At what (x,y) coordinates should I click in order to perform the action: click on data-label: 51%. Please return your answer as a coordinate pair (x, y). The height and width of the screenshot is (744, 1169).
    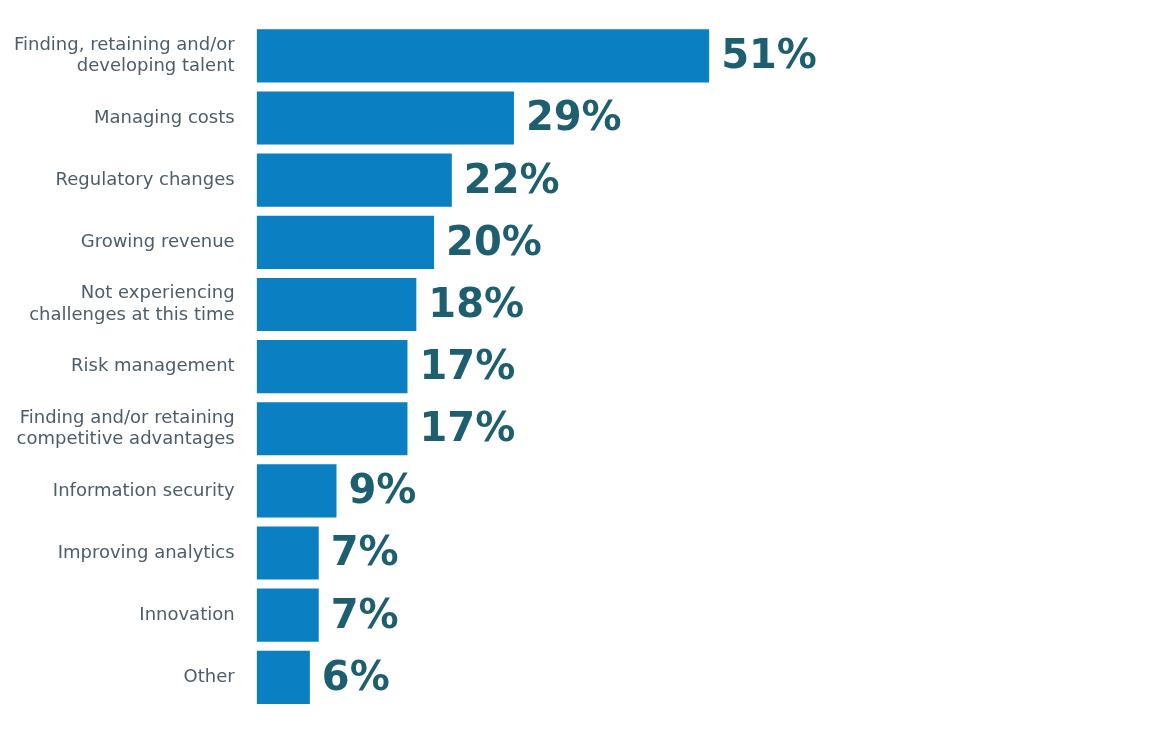
    Looking at the image, I should click on (769, 54).